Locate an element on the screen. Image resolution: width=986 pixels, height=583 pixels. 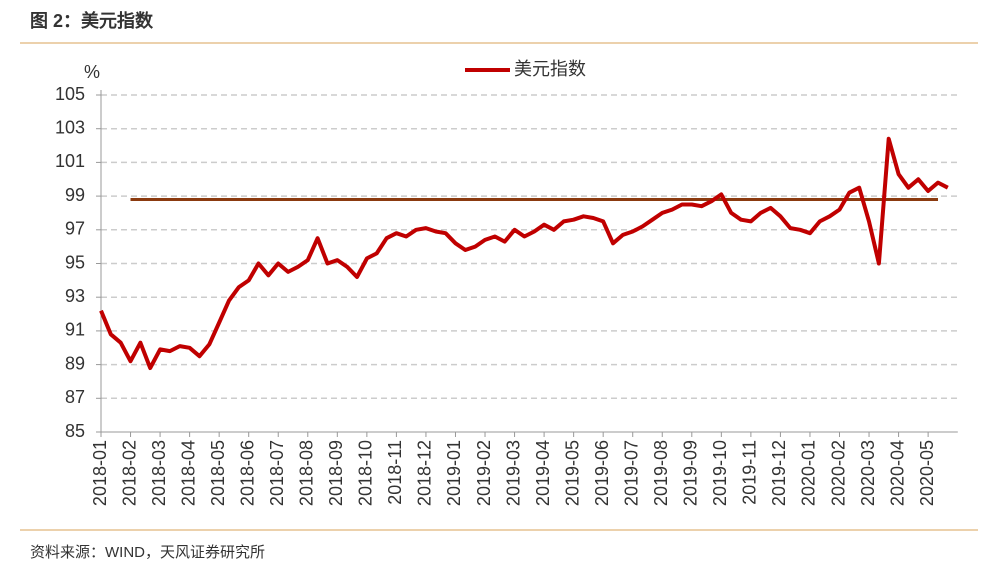
x-tick-label: 2018-07 is located at coordinates (277, 473).